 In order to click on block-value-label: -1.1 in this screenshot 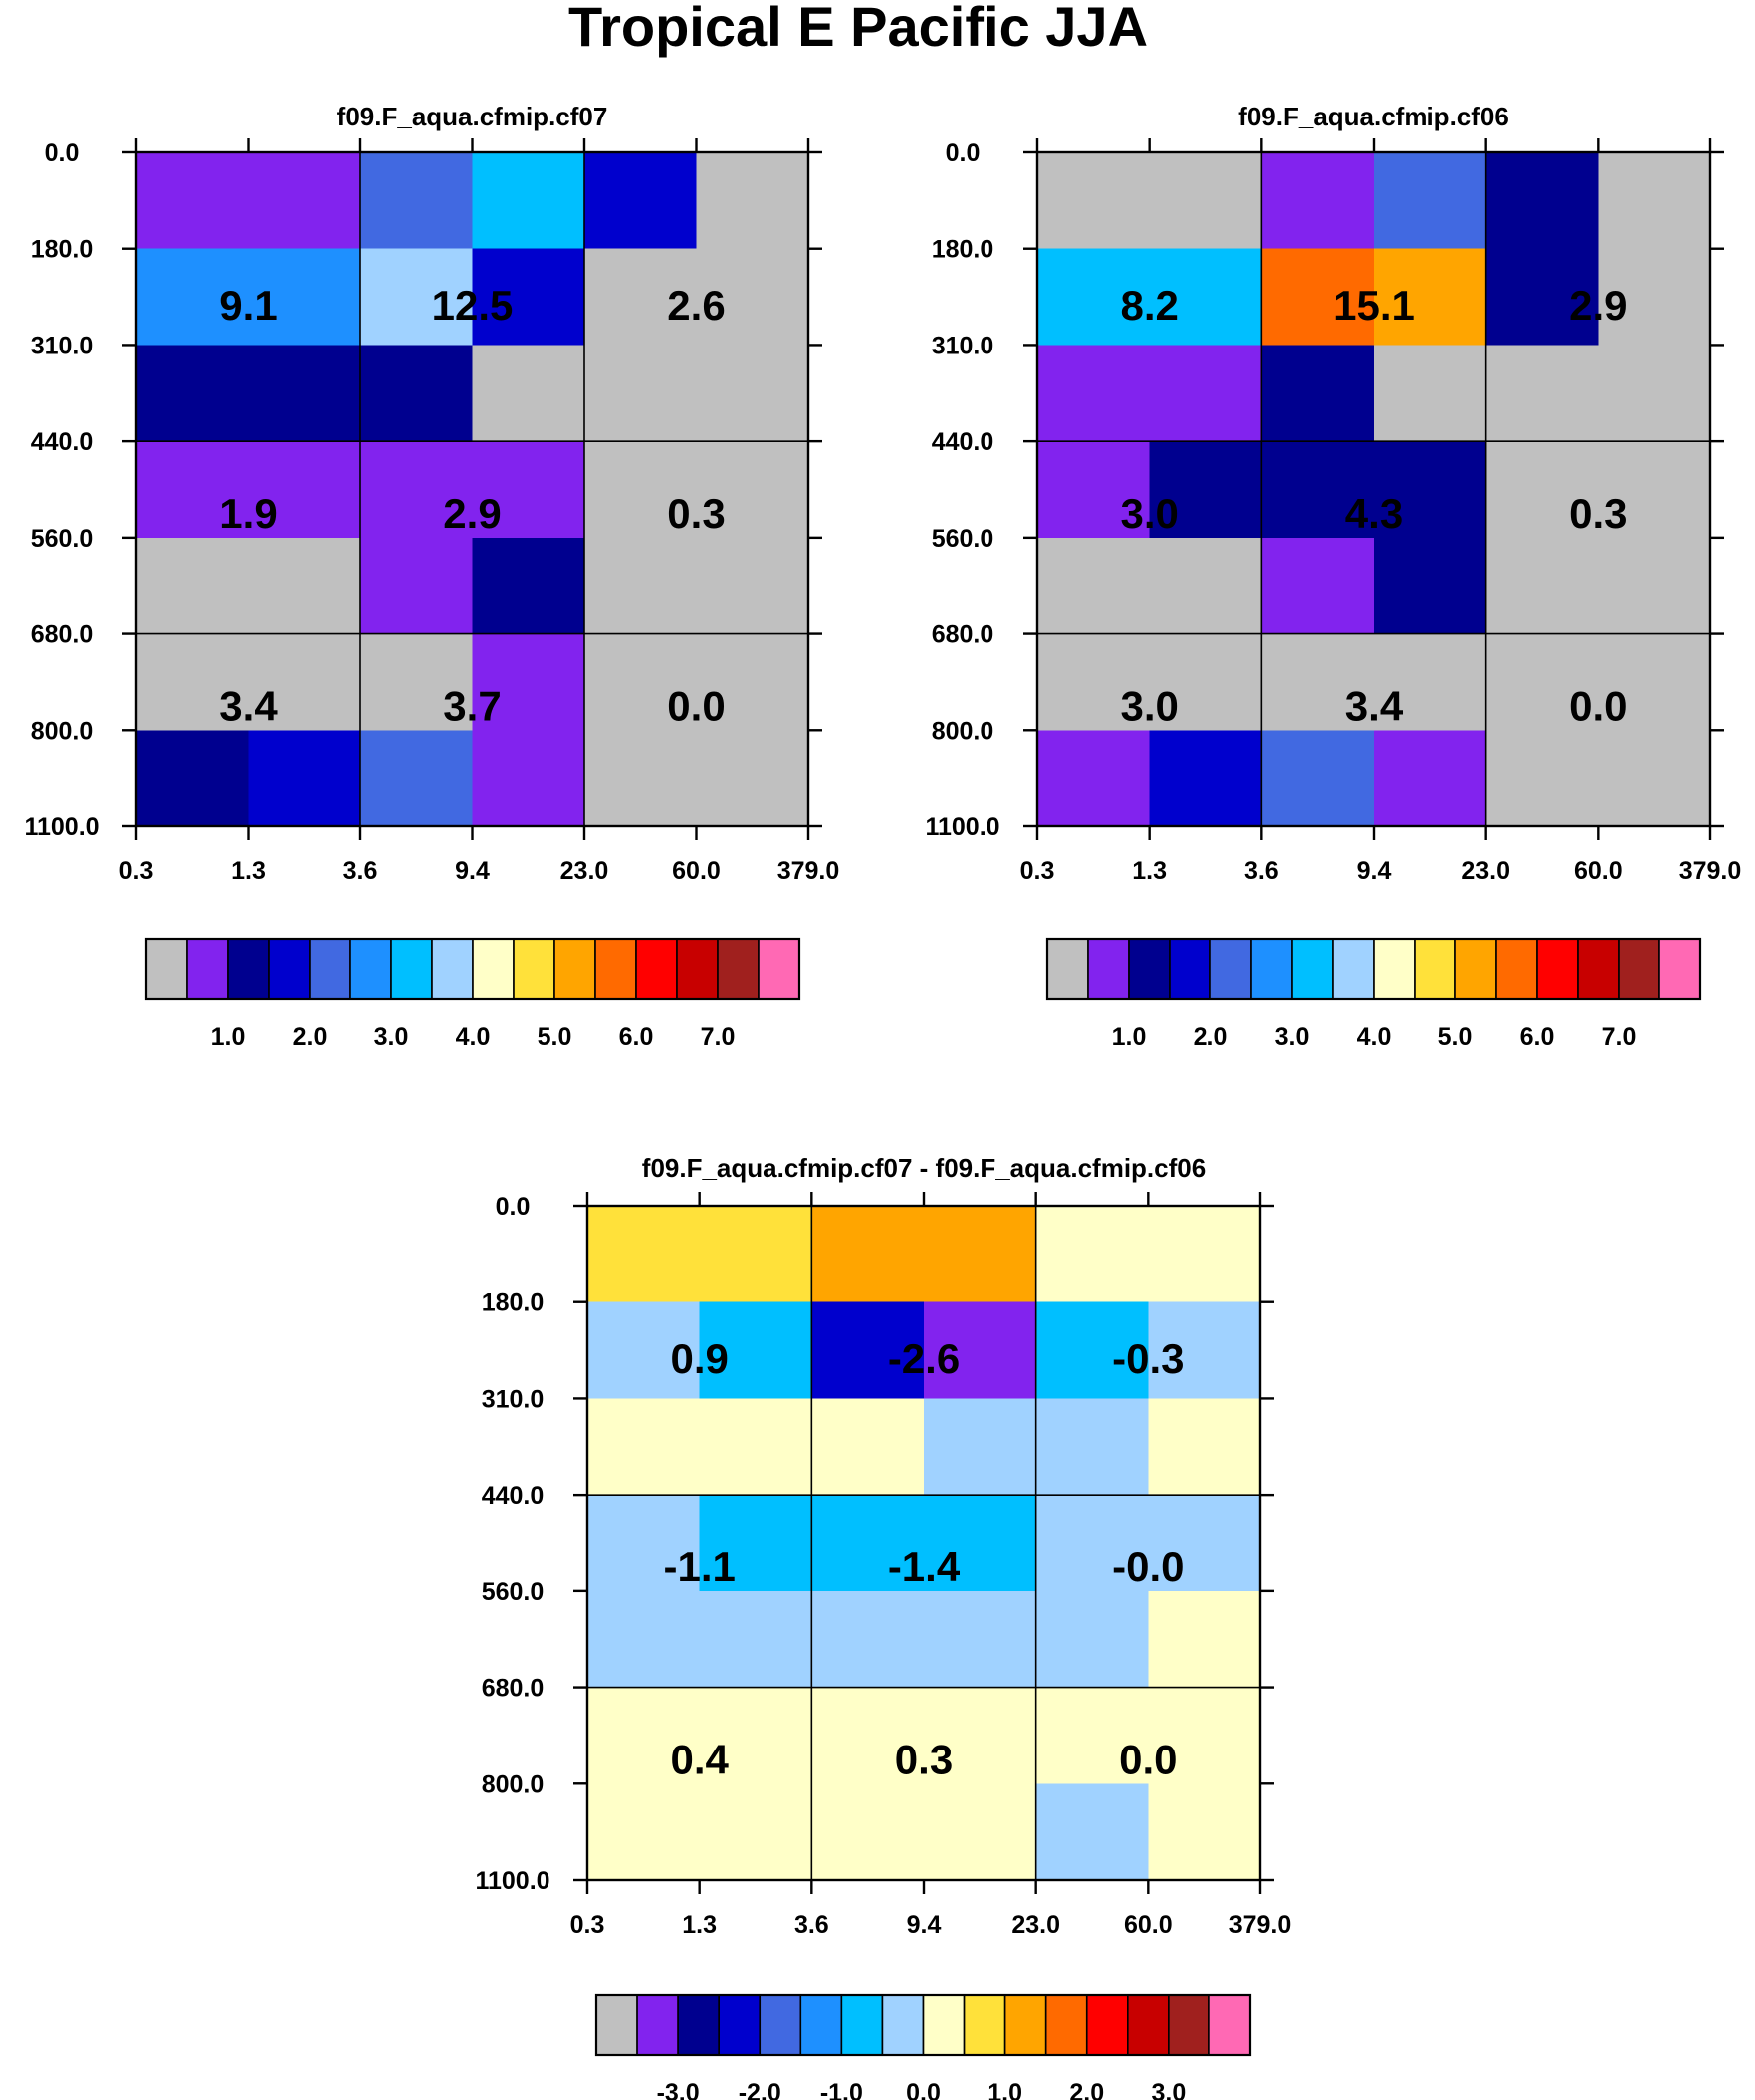, I will do `click(699, 1566)`.